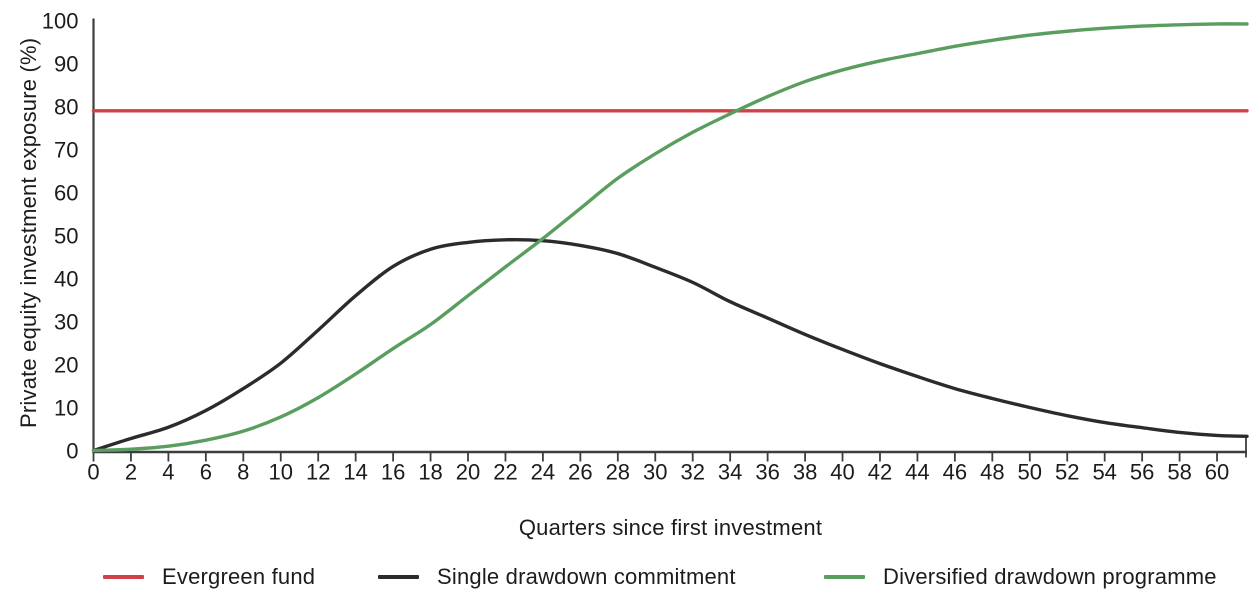  Describe the element at coordinates (66, 150) in the screenshot. I see `y-tick-label: 70` at that location.